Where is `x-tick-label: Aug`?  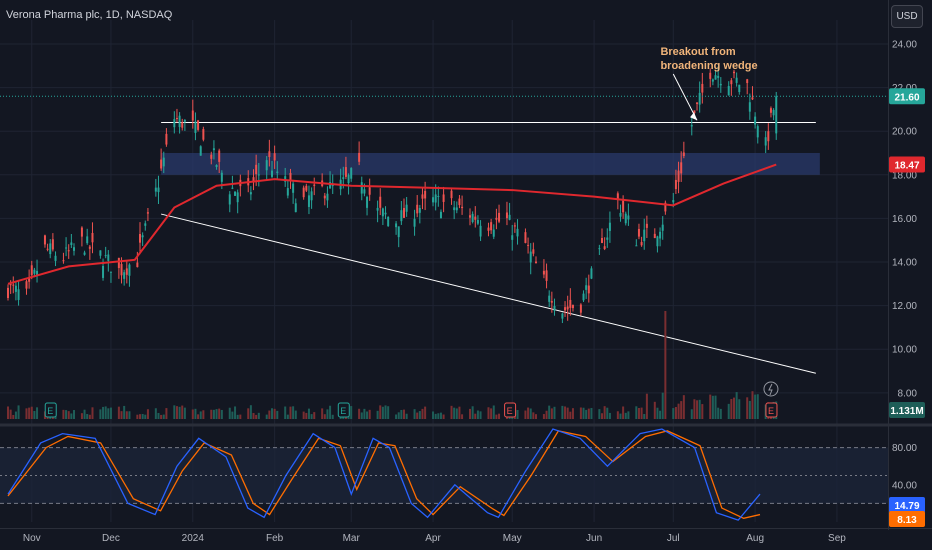
x-tick-label: Aug is located at coordinates (755, 538).